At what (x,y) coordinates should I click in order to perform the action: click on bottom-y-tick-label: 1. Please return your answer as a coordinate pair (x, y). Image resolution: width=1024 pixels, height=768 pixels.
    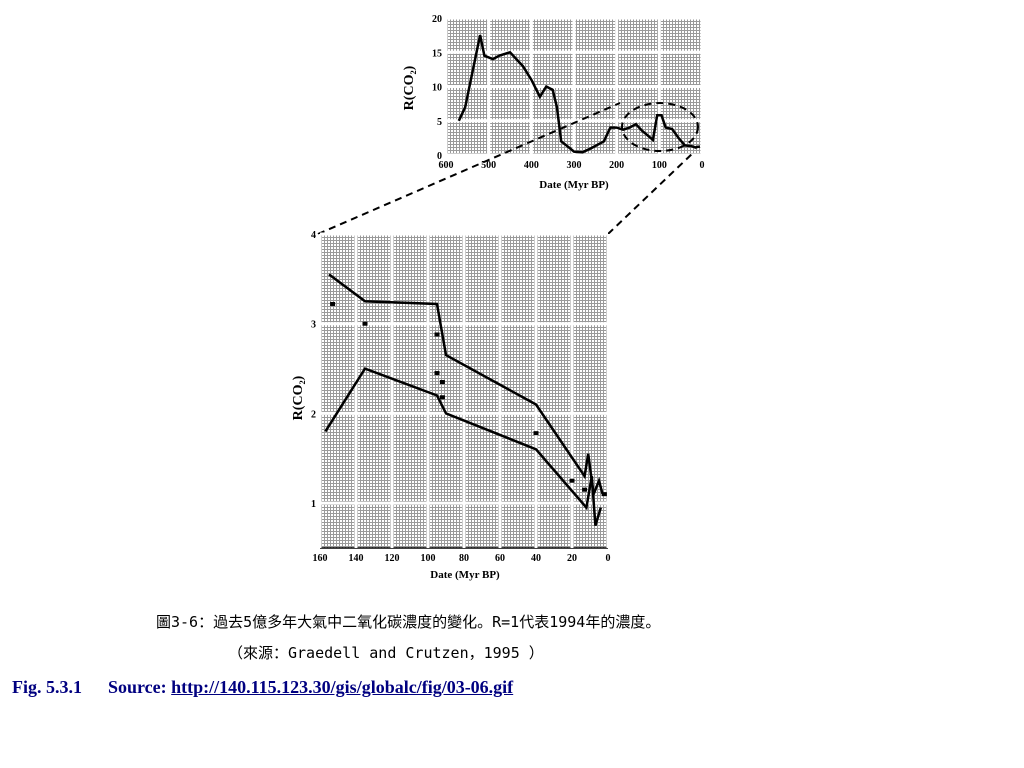
    Looking at the image, I should click on (313, 504).